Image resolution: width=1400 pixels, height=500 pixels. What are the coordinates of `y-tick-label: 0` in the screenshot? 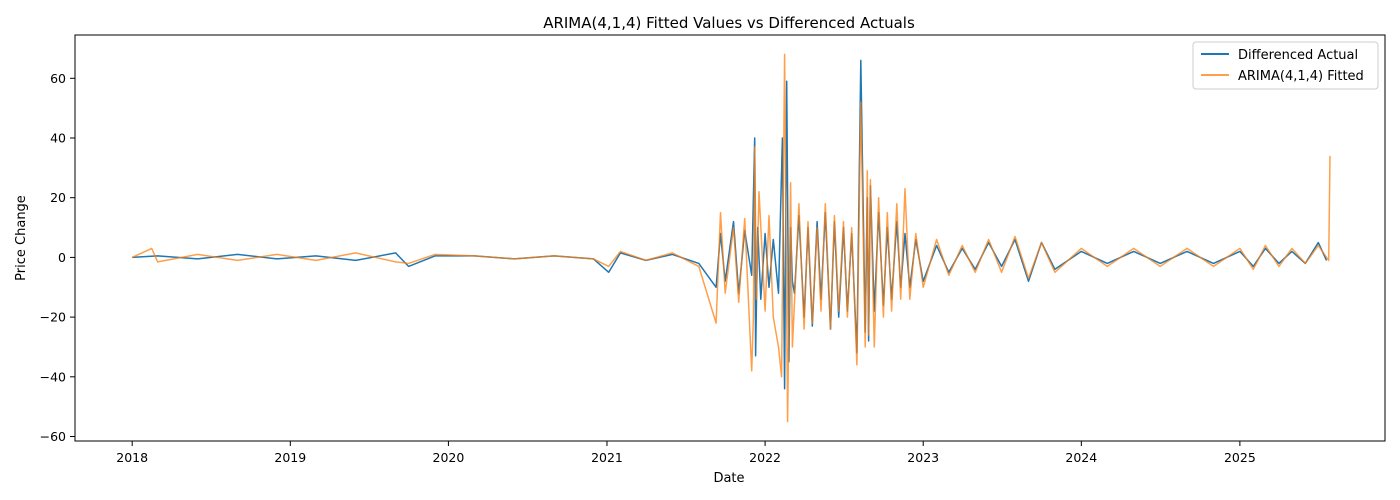 It's located at (62, 257).